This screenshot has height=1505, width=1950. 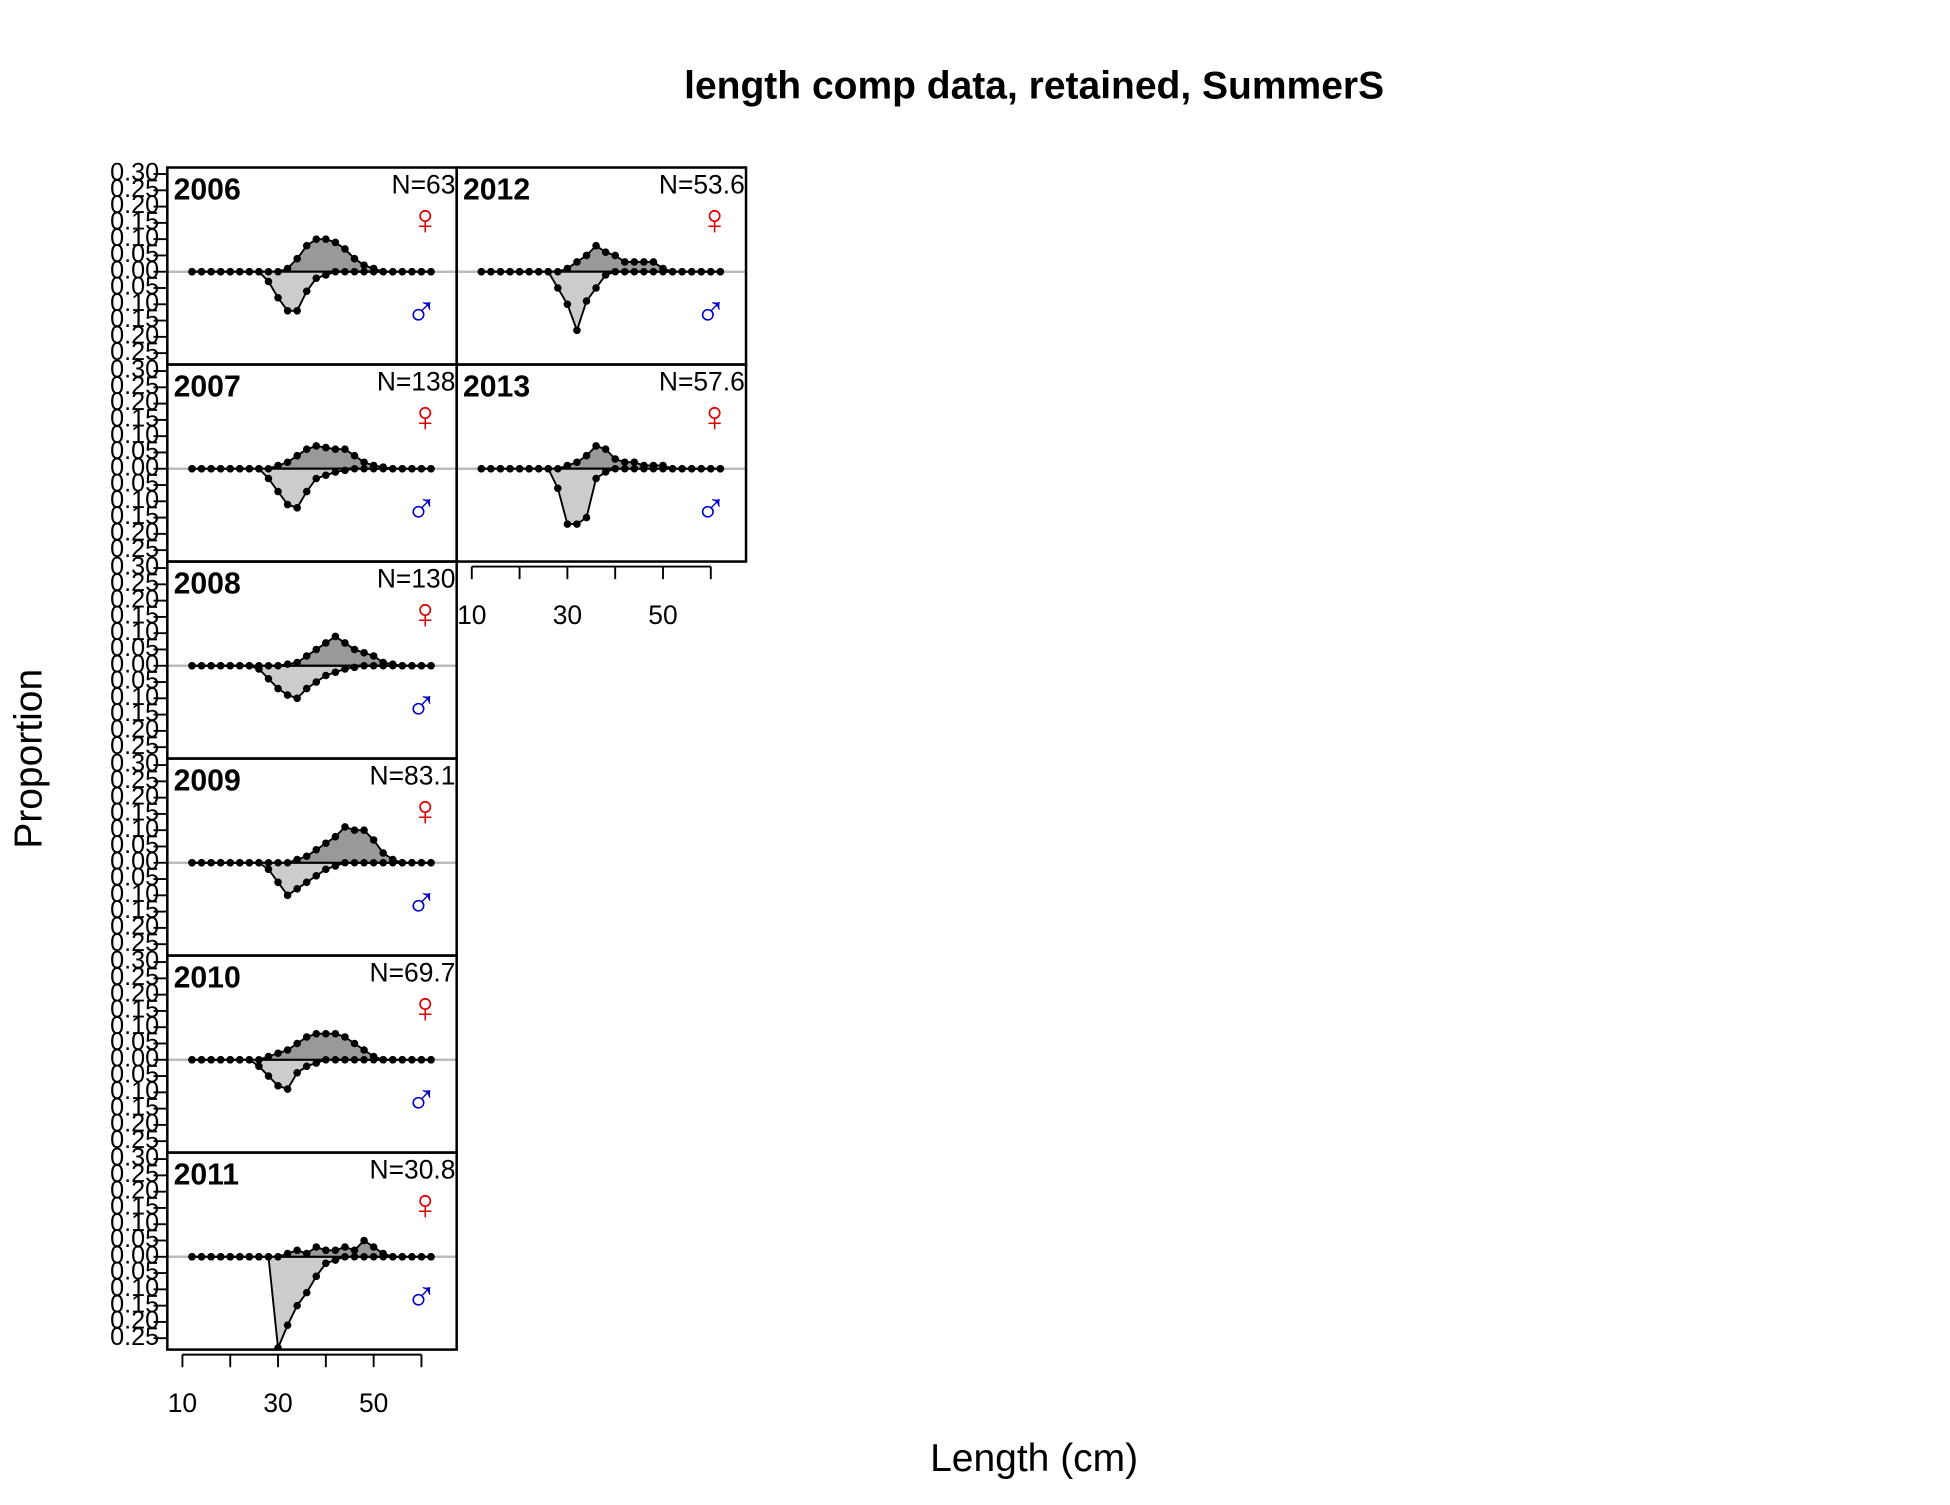 I want to click on y-tick-label: 0.30, so click(x=134, y=370).